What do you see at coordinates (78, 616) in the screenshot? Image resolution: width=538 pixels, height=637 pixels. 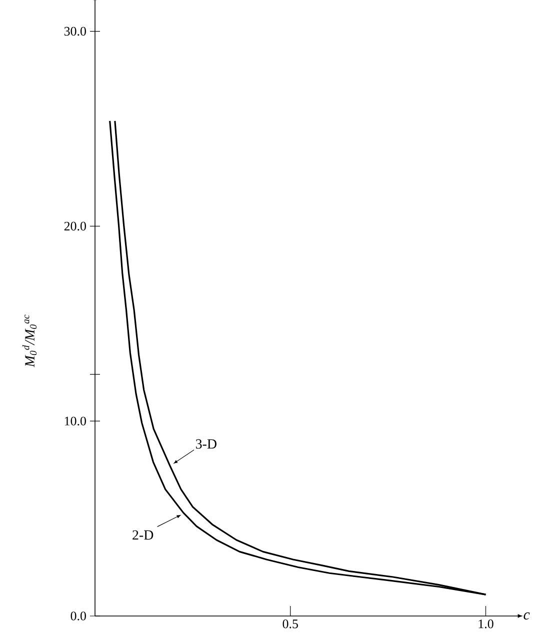 I see `y-tick-label: 0.0` at bounding box center [78, 616].